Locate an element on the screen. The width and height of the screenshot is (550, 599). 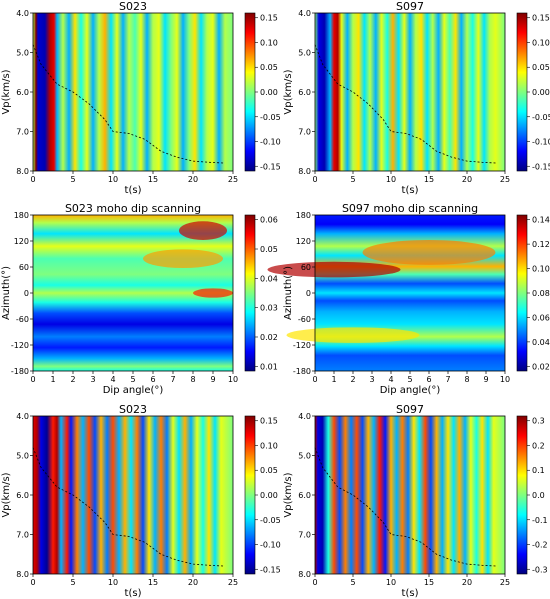
y-tick-label: 60 is located at coordinates (24, 267).